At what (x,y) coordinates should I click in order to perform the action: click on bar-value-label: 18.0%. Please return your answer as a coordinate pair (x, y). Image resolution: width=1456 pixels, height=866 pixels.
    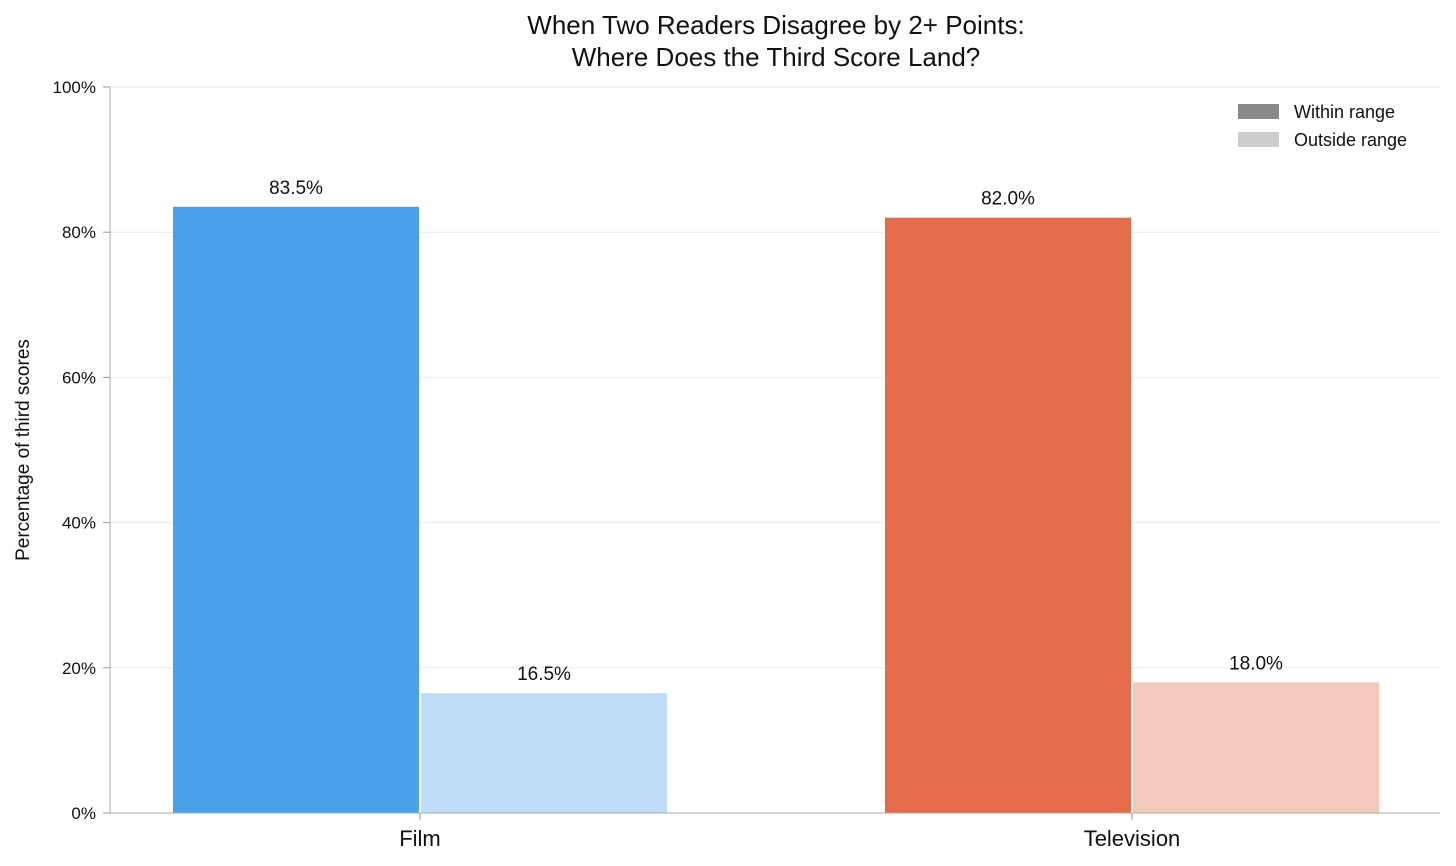
    Looking at the image, I should click on (1256, 663).